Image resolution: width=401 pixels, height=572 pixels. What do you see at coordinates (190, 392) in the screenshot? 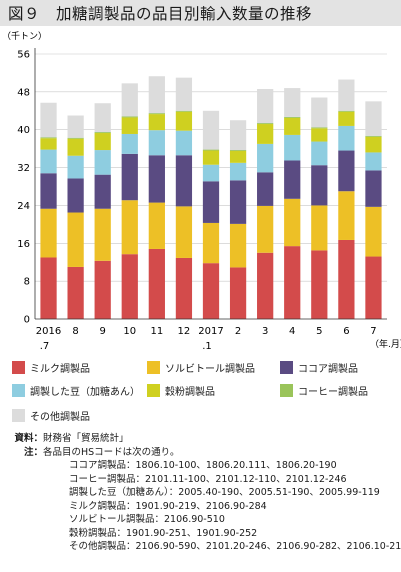
I see `legend-label: 穀粉調製品` at bounding box center [190, 392].